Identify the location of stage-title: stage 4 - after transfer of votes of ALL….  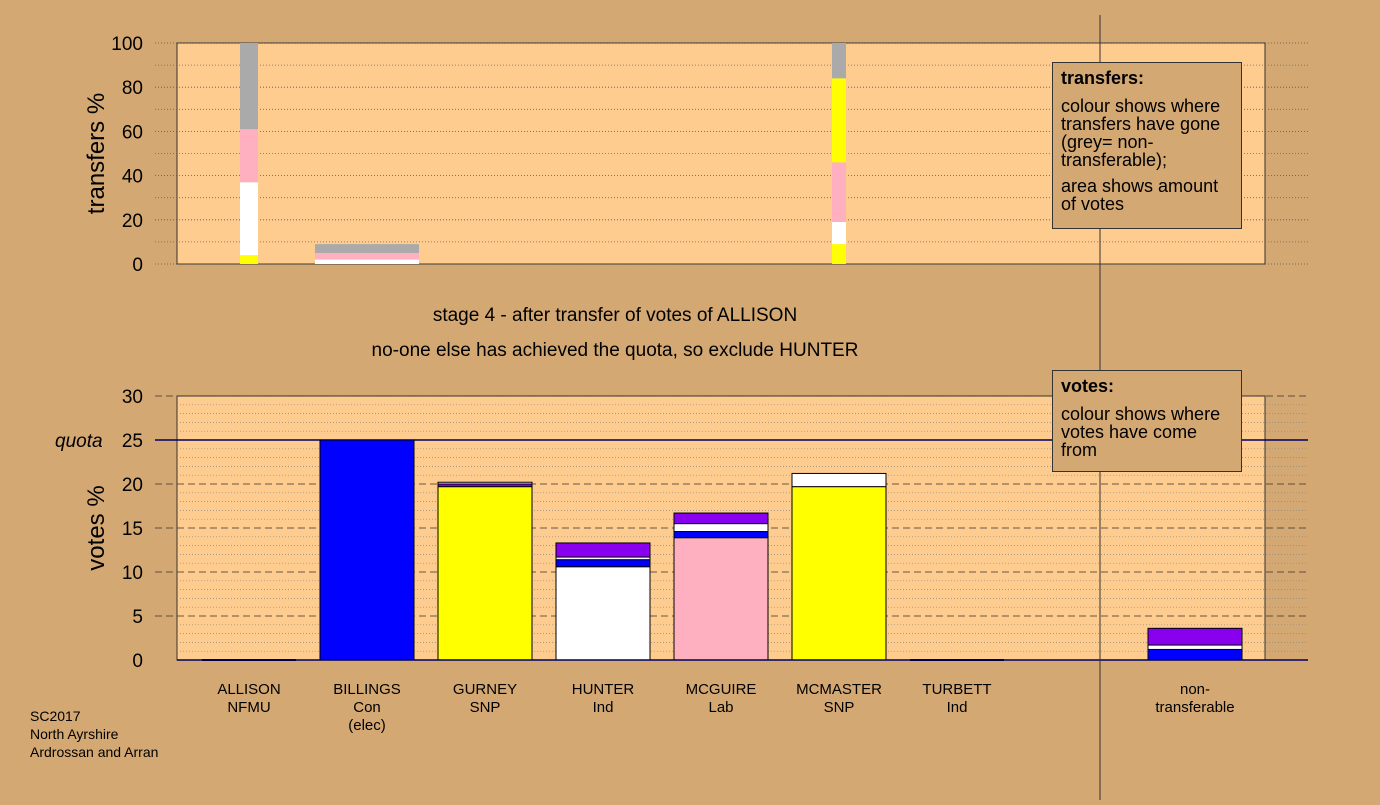
(615, 315).